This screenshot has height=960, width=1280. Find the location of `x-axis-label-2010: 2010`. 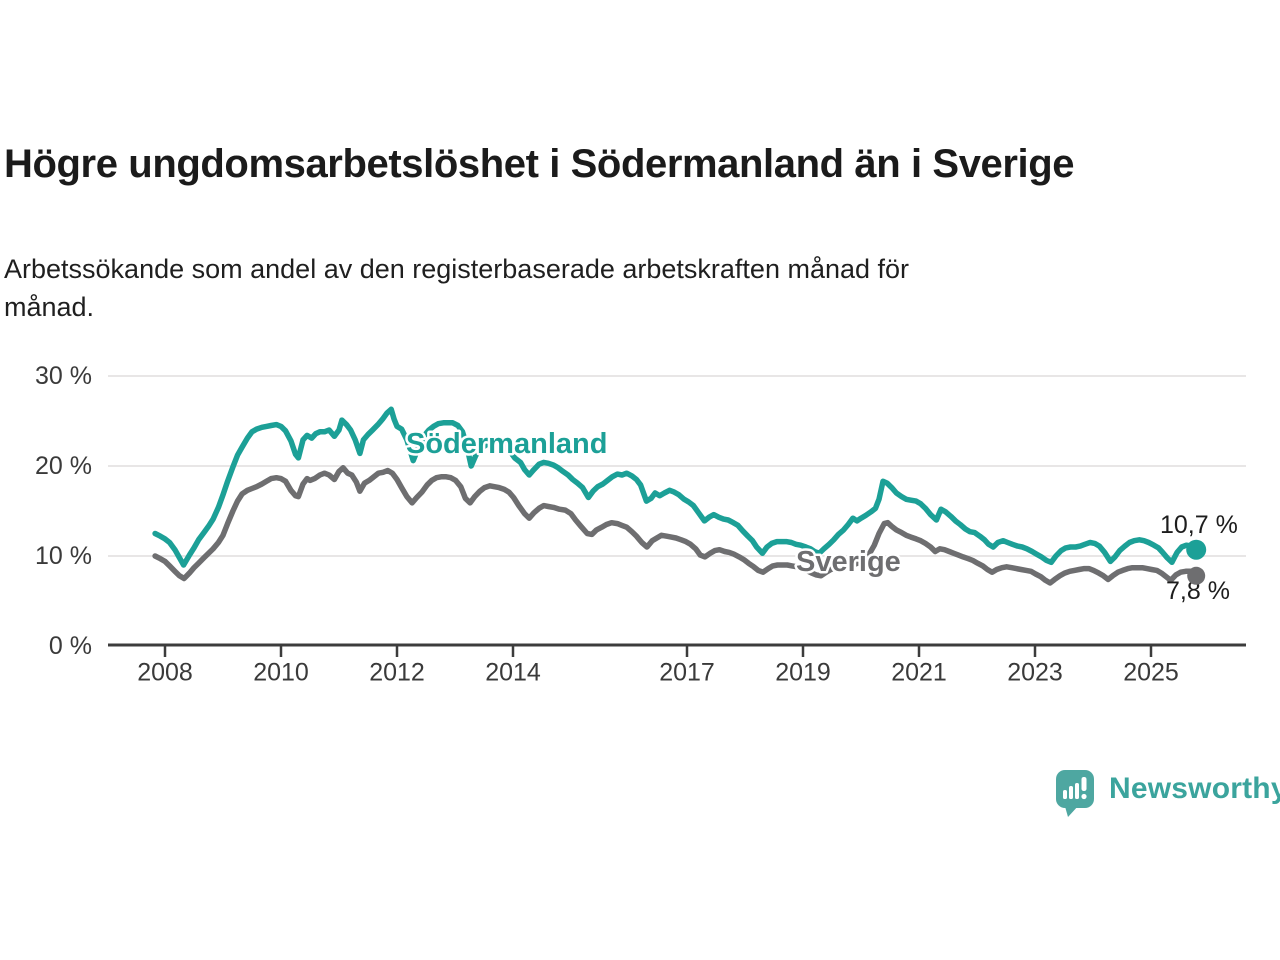

x-axis-label-2010: 2010 is located at coordinates (281, 673).